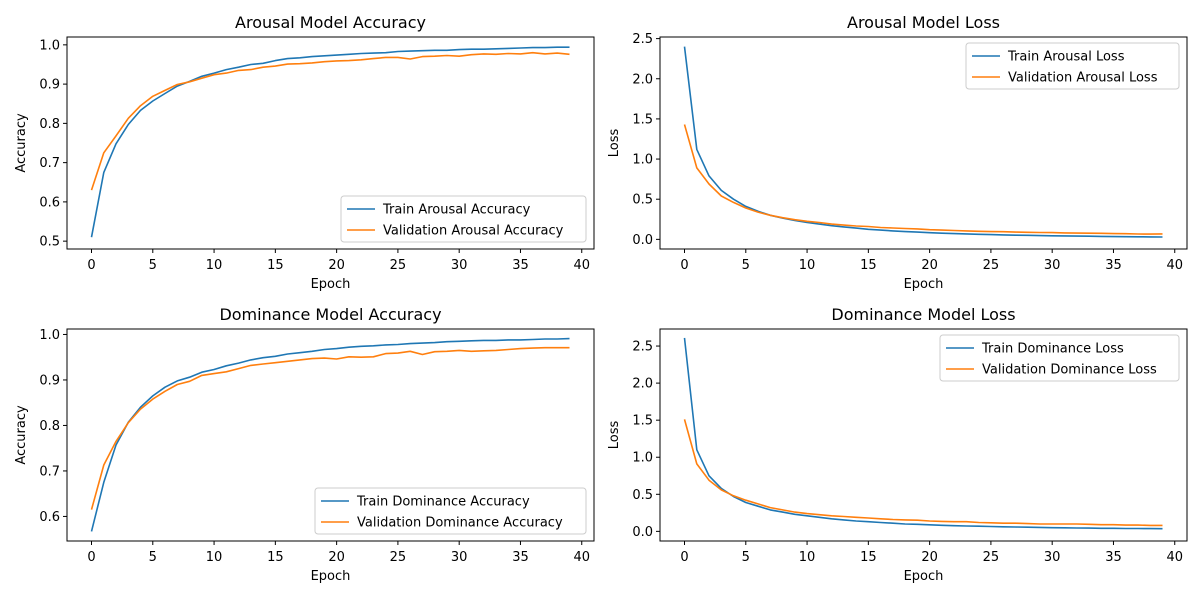  I want to click on legend-entry: Validation Arousal Accuracy, so click(473, 231).